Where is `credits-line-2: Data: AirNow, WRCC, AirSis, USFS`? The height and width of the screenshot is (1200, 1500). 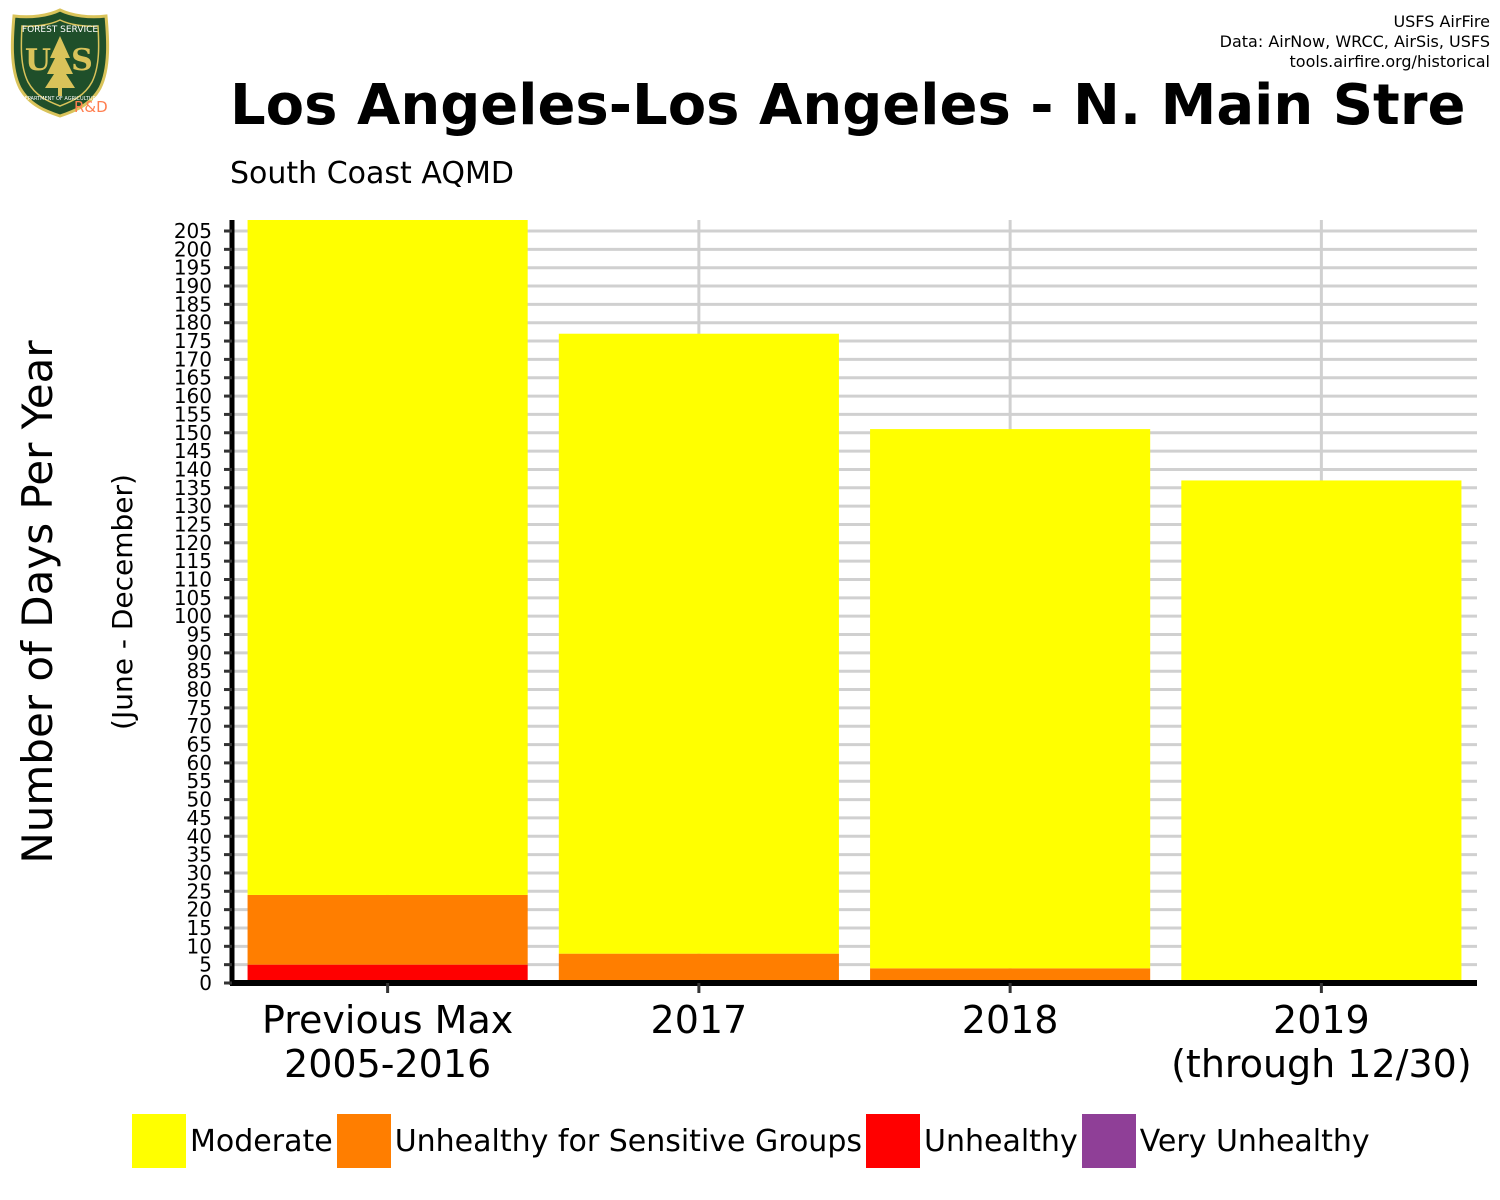
credits-line-2: Data: AirNow, WRCC, AirSis, USFS is located at coordinates (1354, 41).